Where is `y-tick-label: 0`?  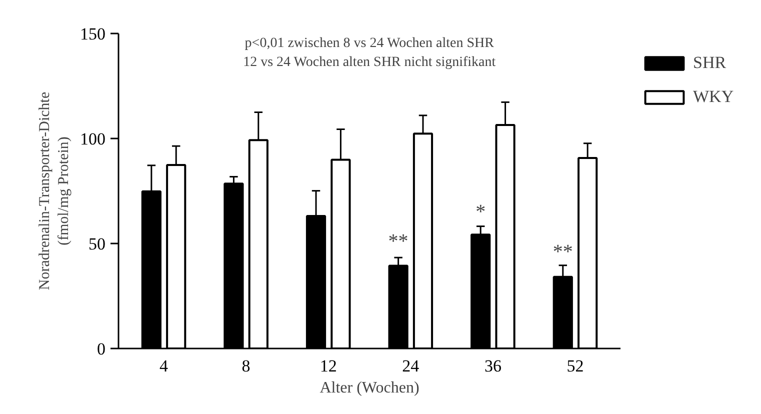
y-tick-label: 0 is located at coordinates (101, 349).